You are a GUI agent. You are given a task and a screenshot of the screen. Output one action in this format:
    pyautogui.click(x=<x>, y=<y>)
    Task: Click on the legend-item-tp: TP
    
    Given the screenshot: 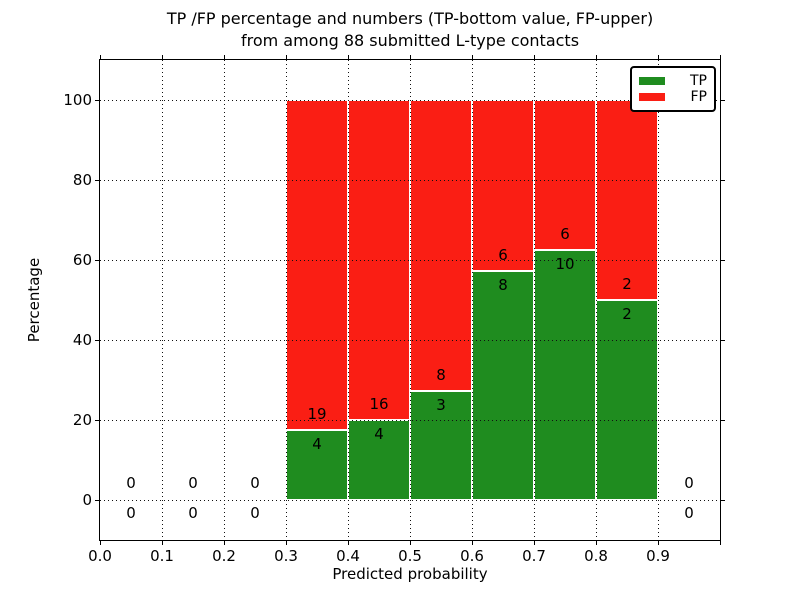 What is the action you would take?
    pyautogui.click(x=673, y=81)
    